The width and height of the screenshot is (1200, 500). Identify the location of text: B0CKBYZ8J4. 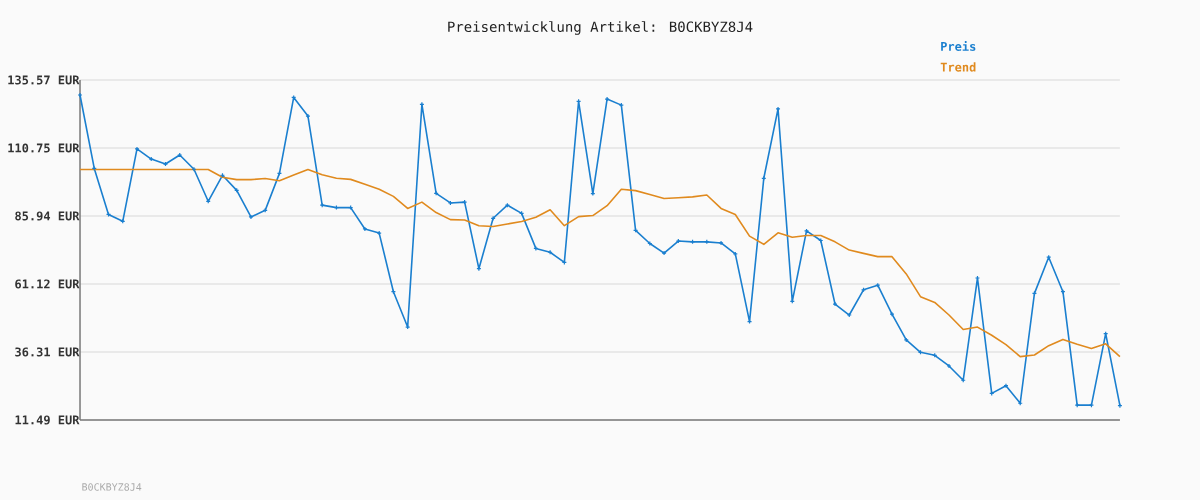
(112, 487).